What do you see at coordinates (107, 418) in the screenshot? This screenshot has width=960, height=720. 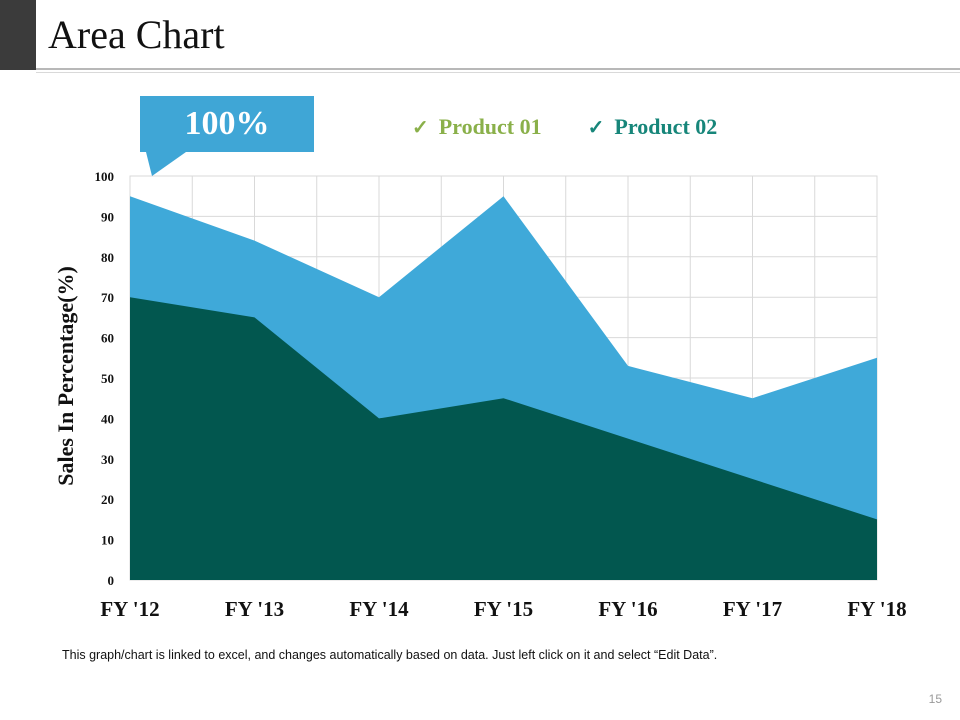 I see `y-tick-label: 40` at bounding box center [107, 418].